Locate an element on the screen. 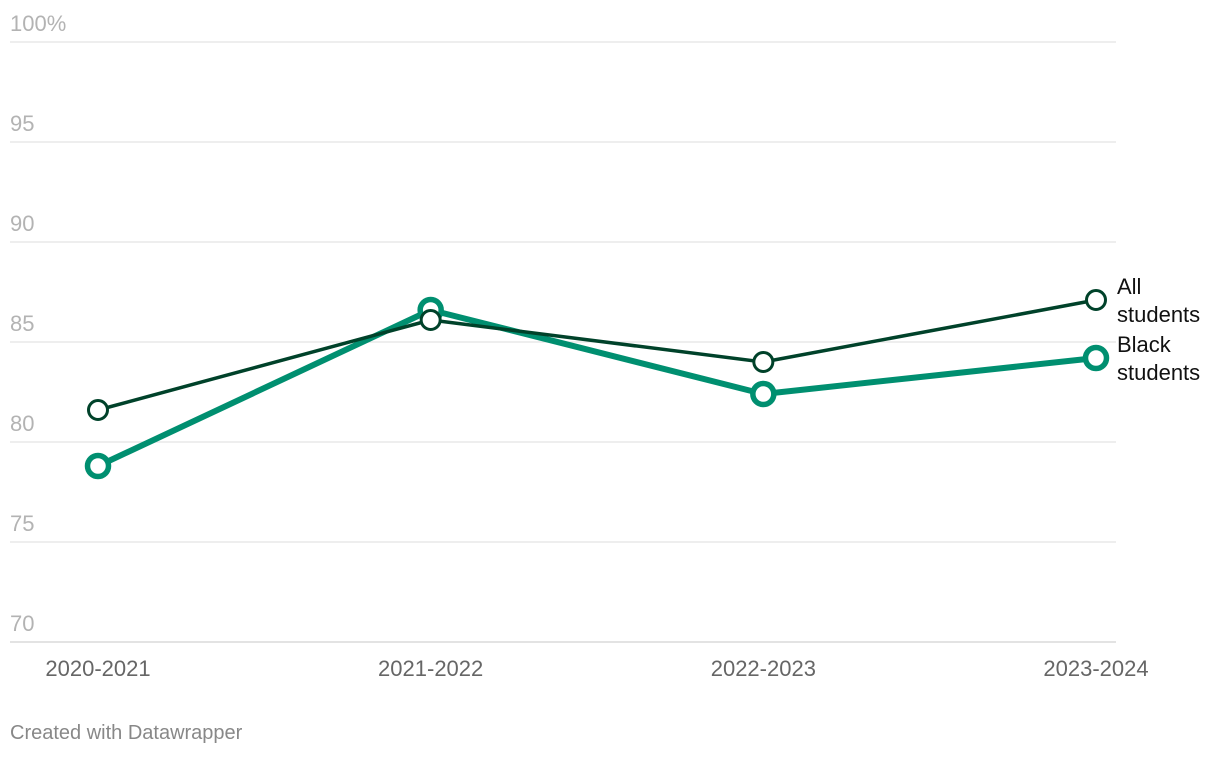 This screenshot has height=758, width=1220. x-axis-ticks: 2020-2021 2021-2022 2022-2023 2023-2024 is located at coordinates (596, 668).